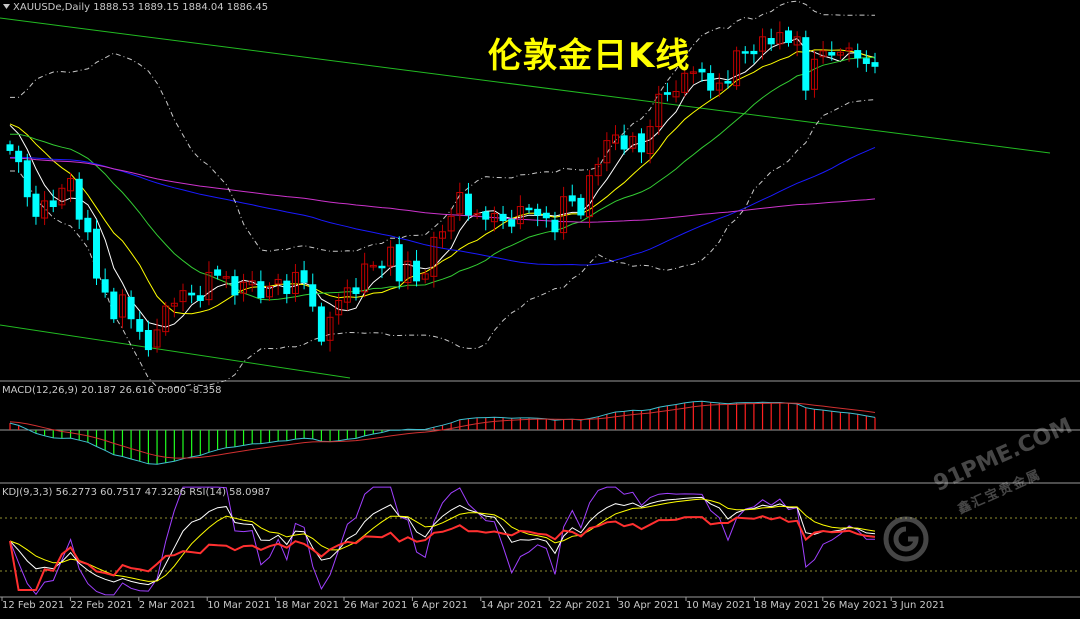 Image resolution: width=1080 pixels, height=619 pixels. What do you see at coordinates (442, 190) in the screenshot?
I see `ma-100-line` at bounding box center [442, 190].